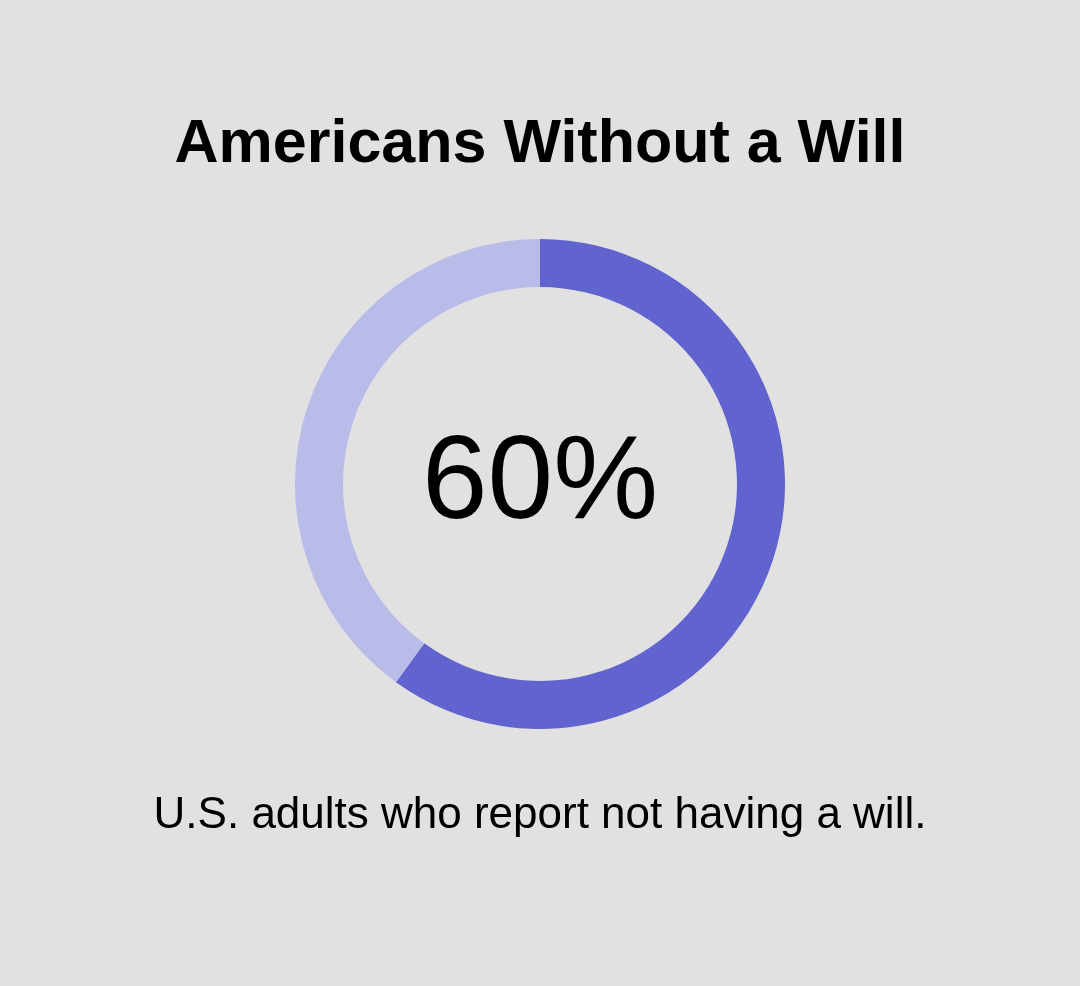  Describe the element at coordinates (540, 812) in the screenshot. I see `text: U.S. adults who report not having a will.` at that location.